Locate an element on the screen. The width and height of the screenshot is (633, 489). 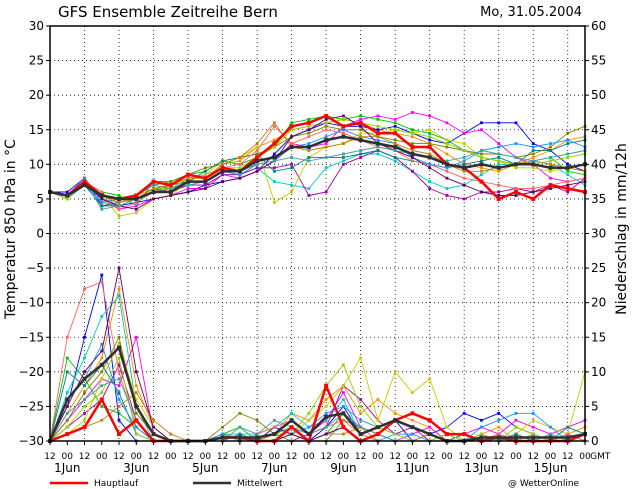
legend: Hauptlauf Mittelwert @ WetterOnline is located at coordinates (315, 484).